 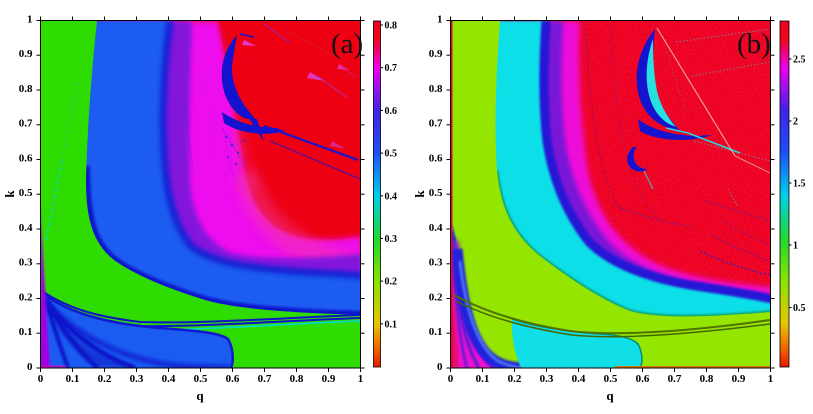 I want to click on svg-text: (a), so click(x=347, y=44).